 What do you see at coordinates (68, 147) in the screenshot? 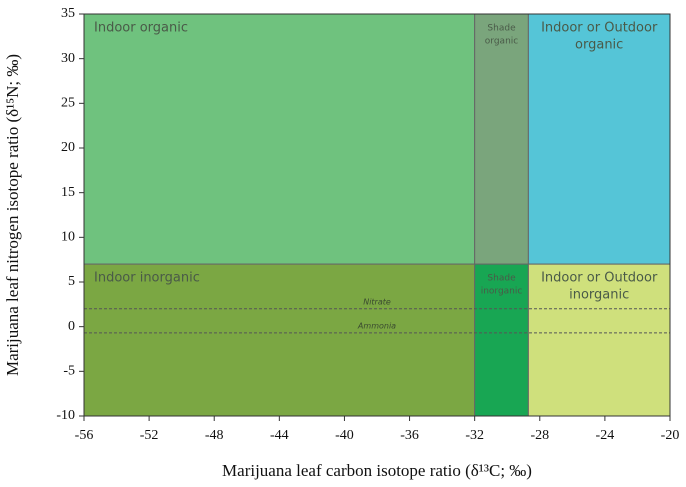
I see `y-tick-label: 20` at bounding box center [68, 147].